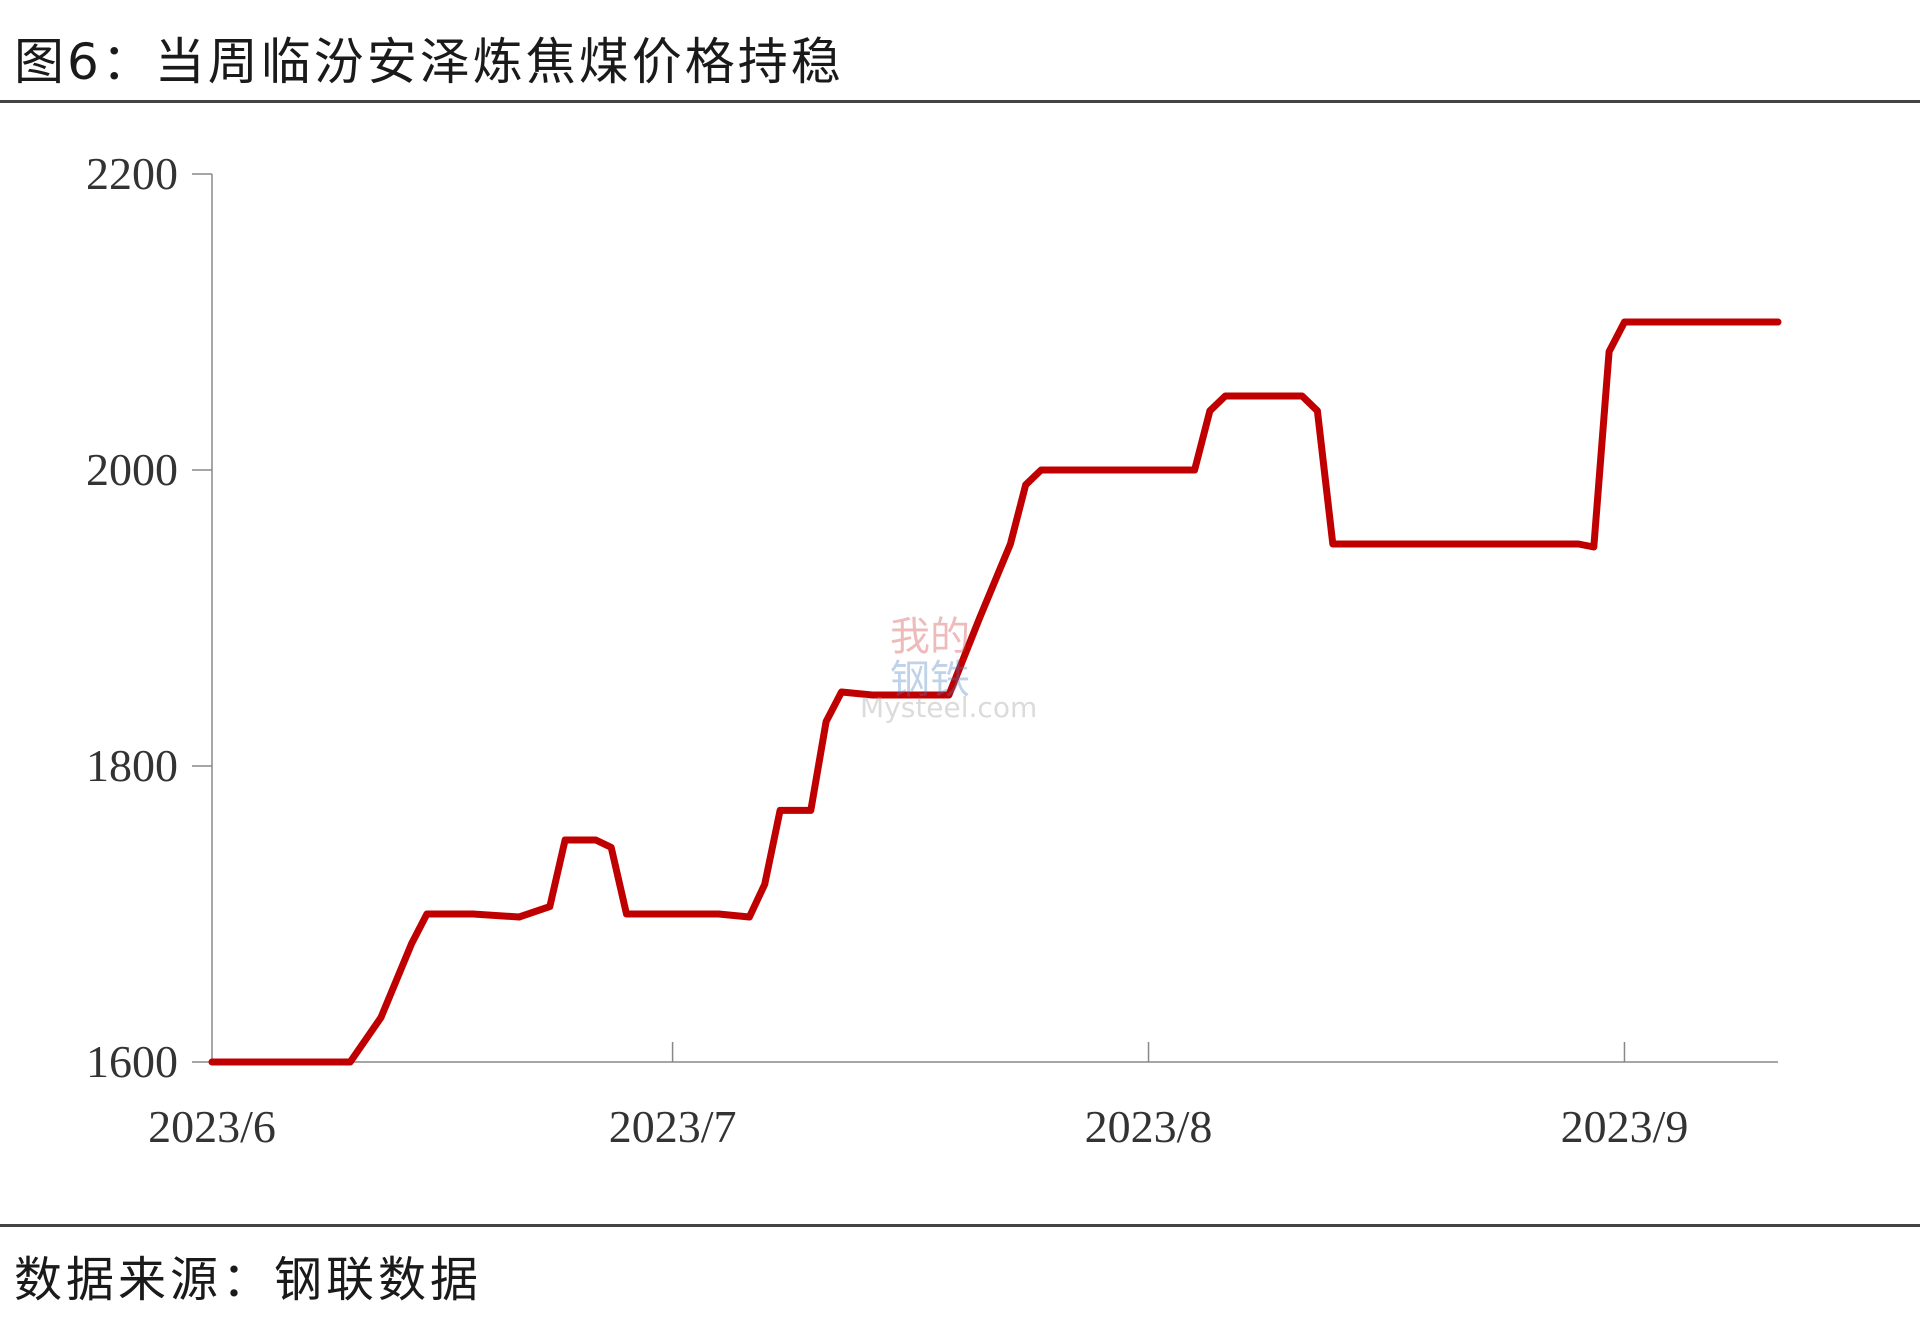 The width and height of the screenshot is (1920, 1331). I want to click on source-note: 数据来源：钢联数据, so click(248, 1280).